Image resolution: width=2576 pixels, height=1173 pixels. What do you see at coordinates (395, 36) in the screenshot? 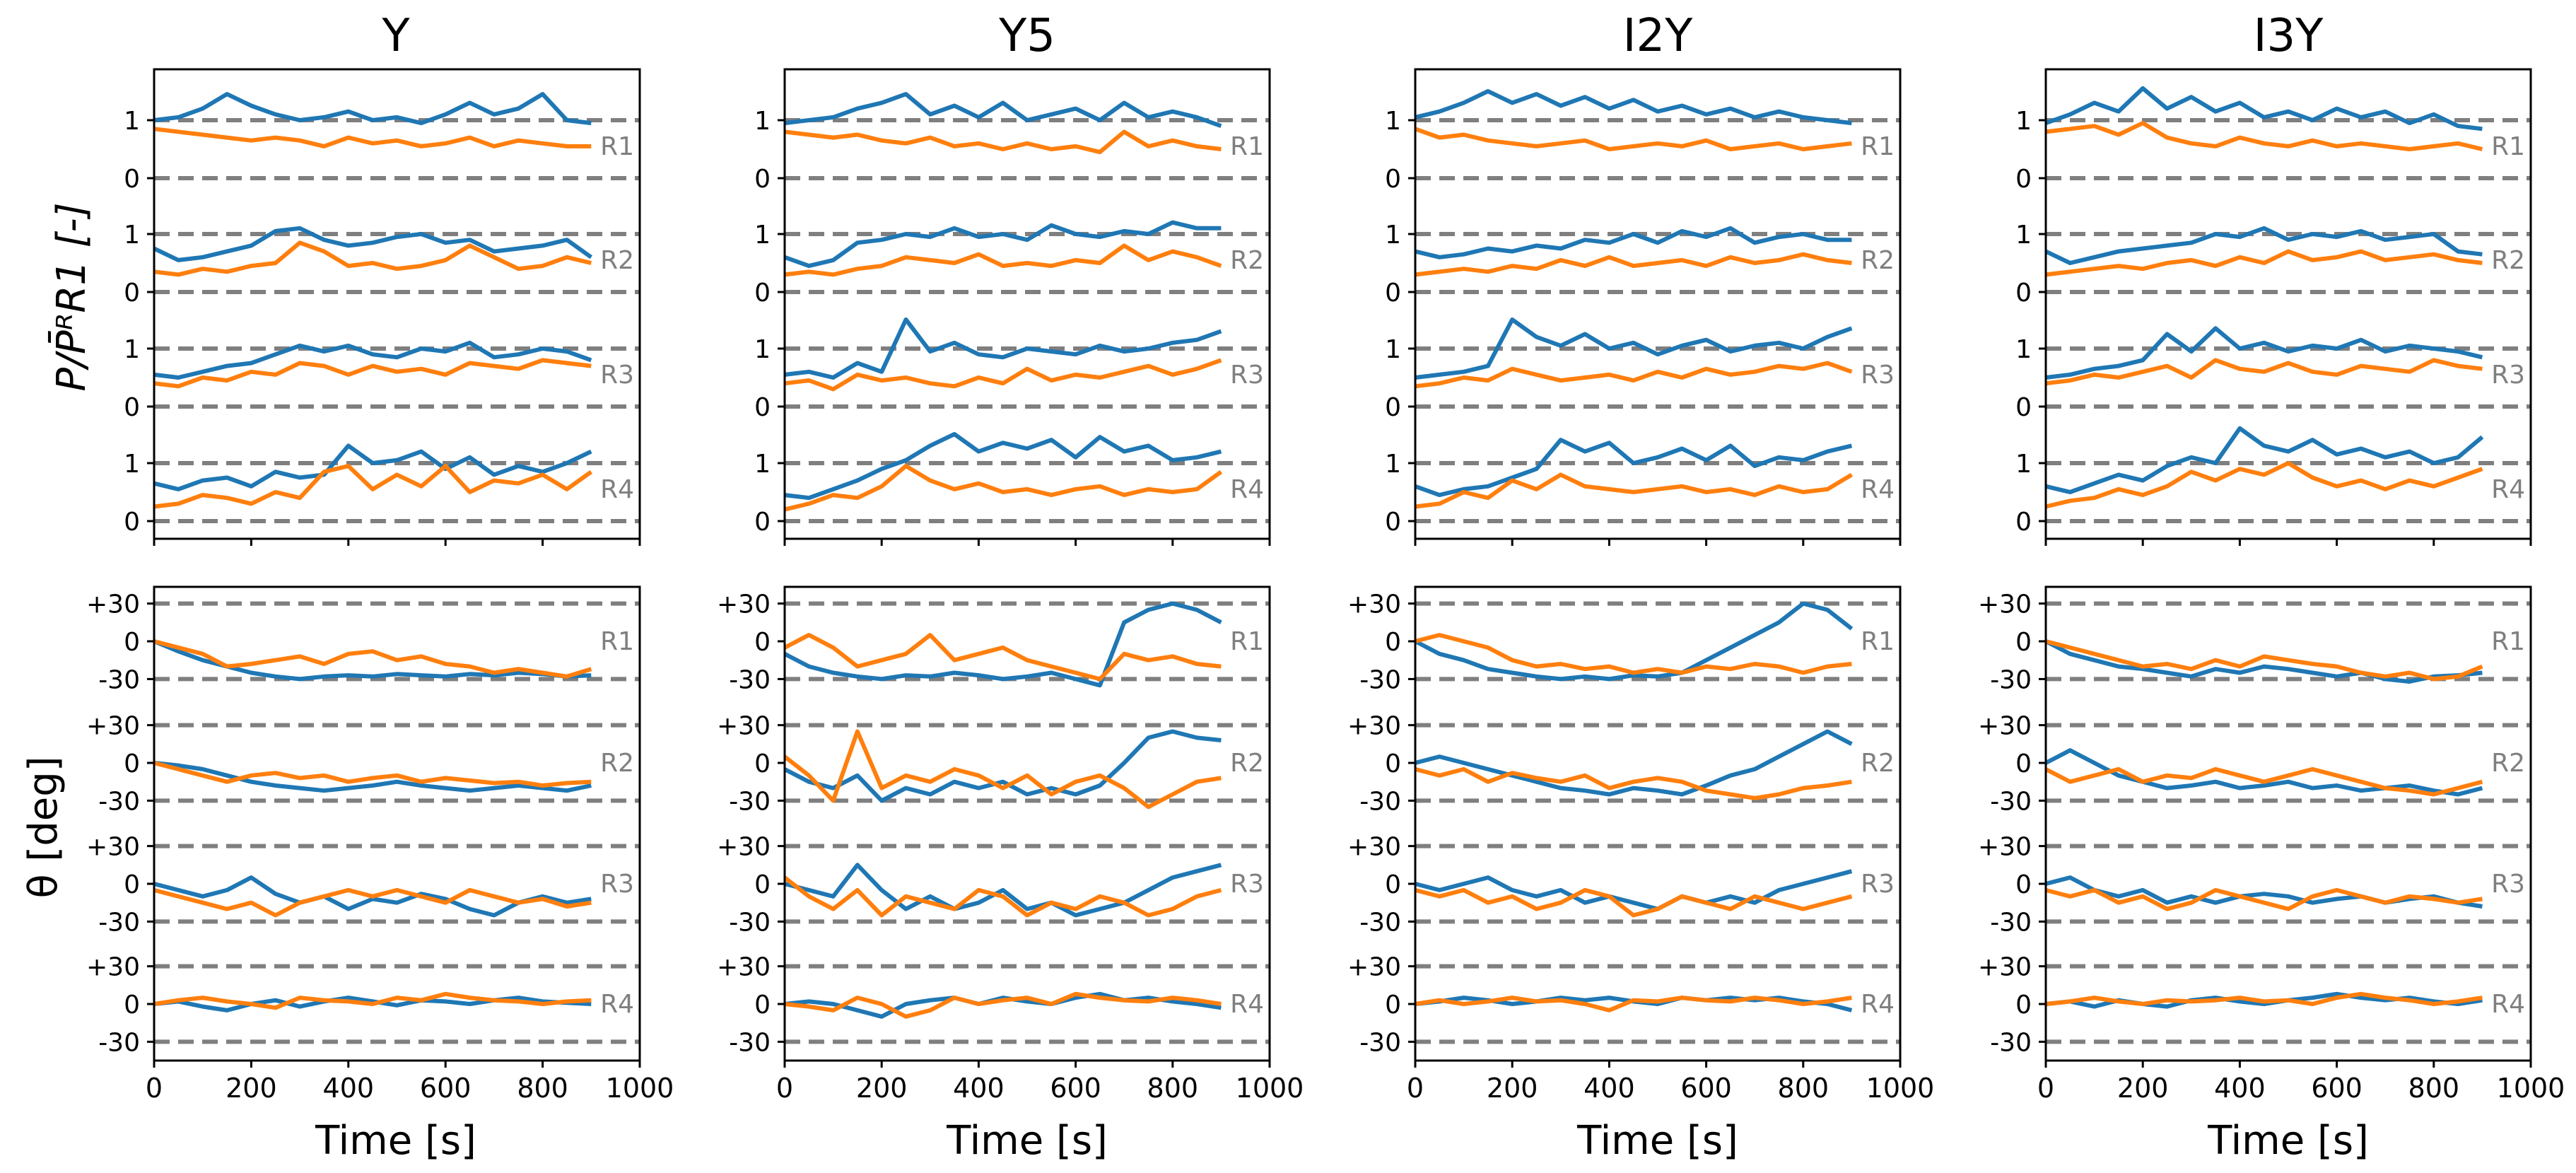
I see `col-title-0: Y` at bounding box center [395, 36].